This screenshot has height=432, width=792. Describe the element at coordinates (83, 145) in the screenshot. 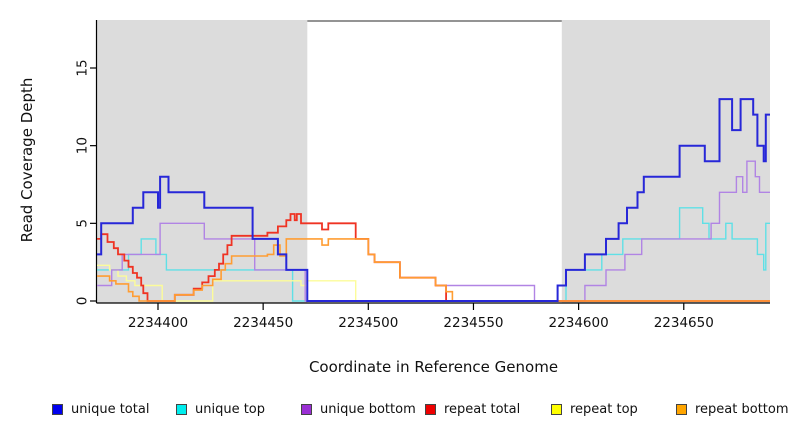

I see `y-tick-label: 10` at that location.